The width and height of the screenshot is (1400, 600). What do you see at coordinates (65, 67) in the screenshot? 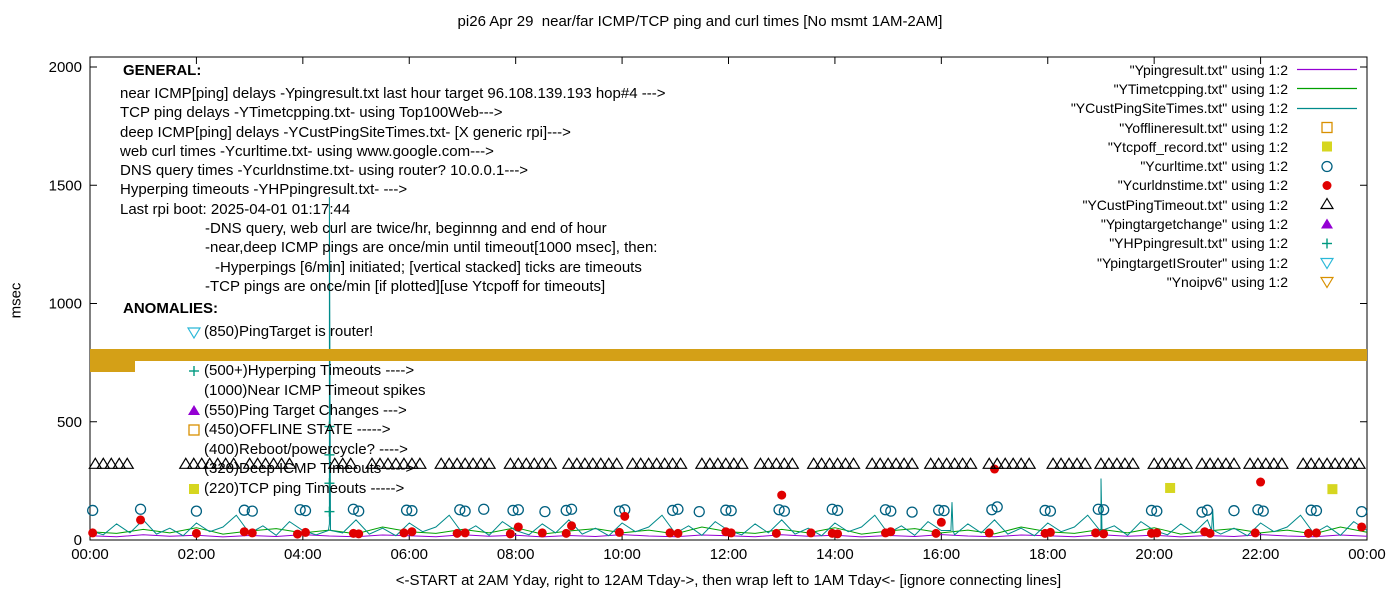
I see `y-tick-label: 2000` at bounding box center [65, 67].